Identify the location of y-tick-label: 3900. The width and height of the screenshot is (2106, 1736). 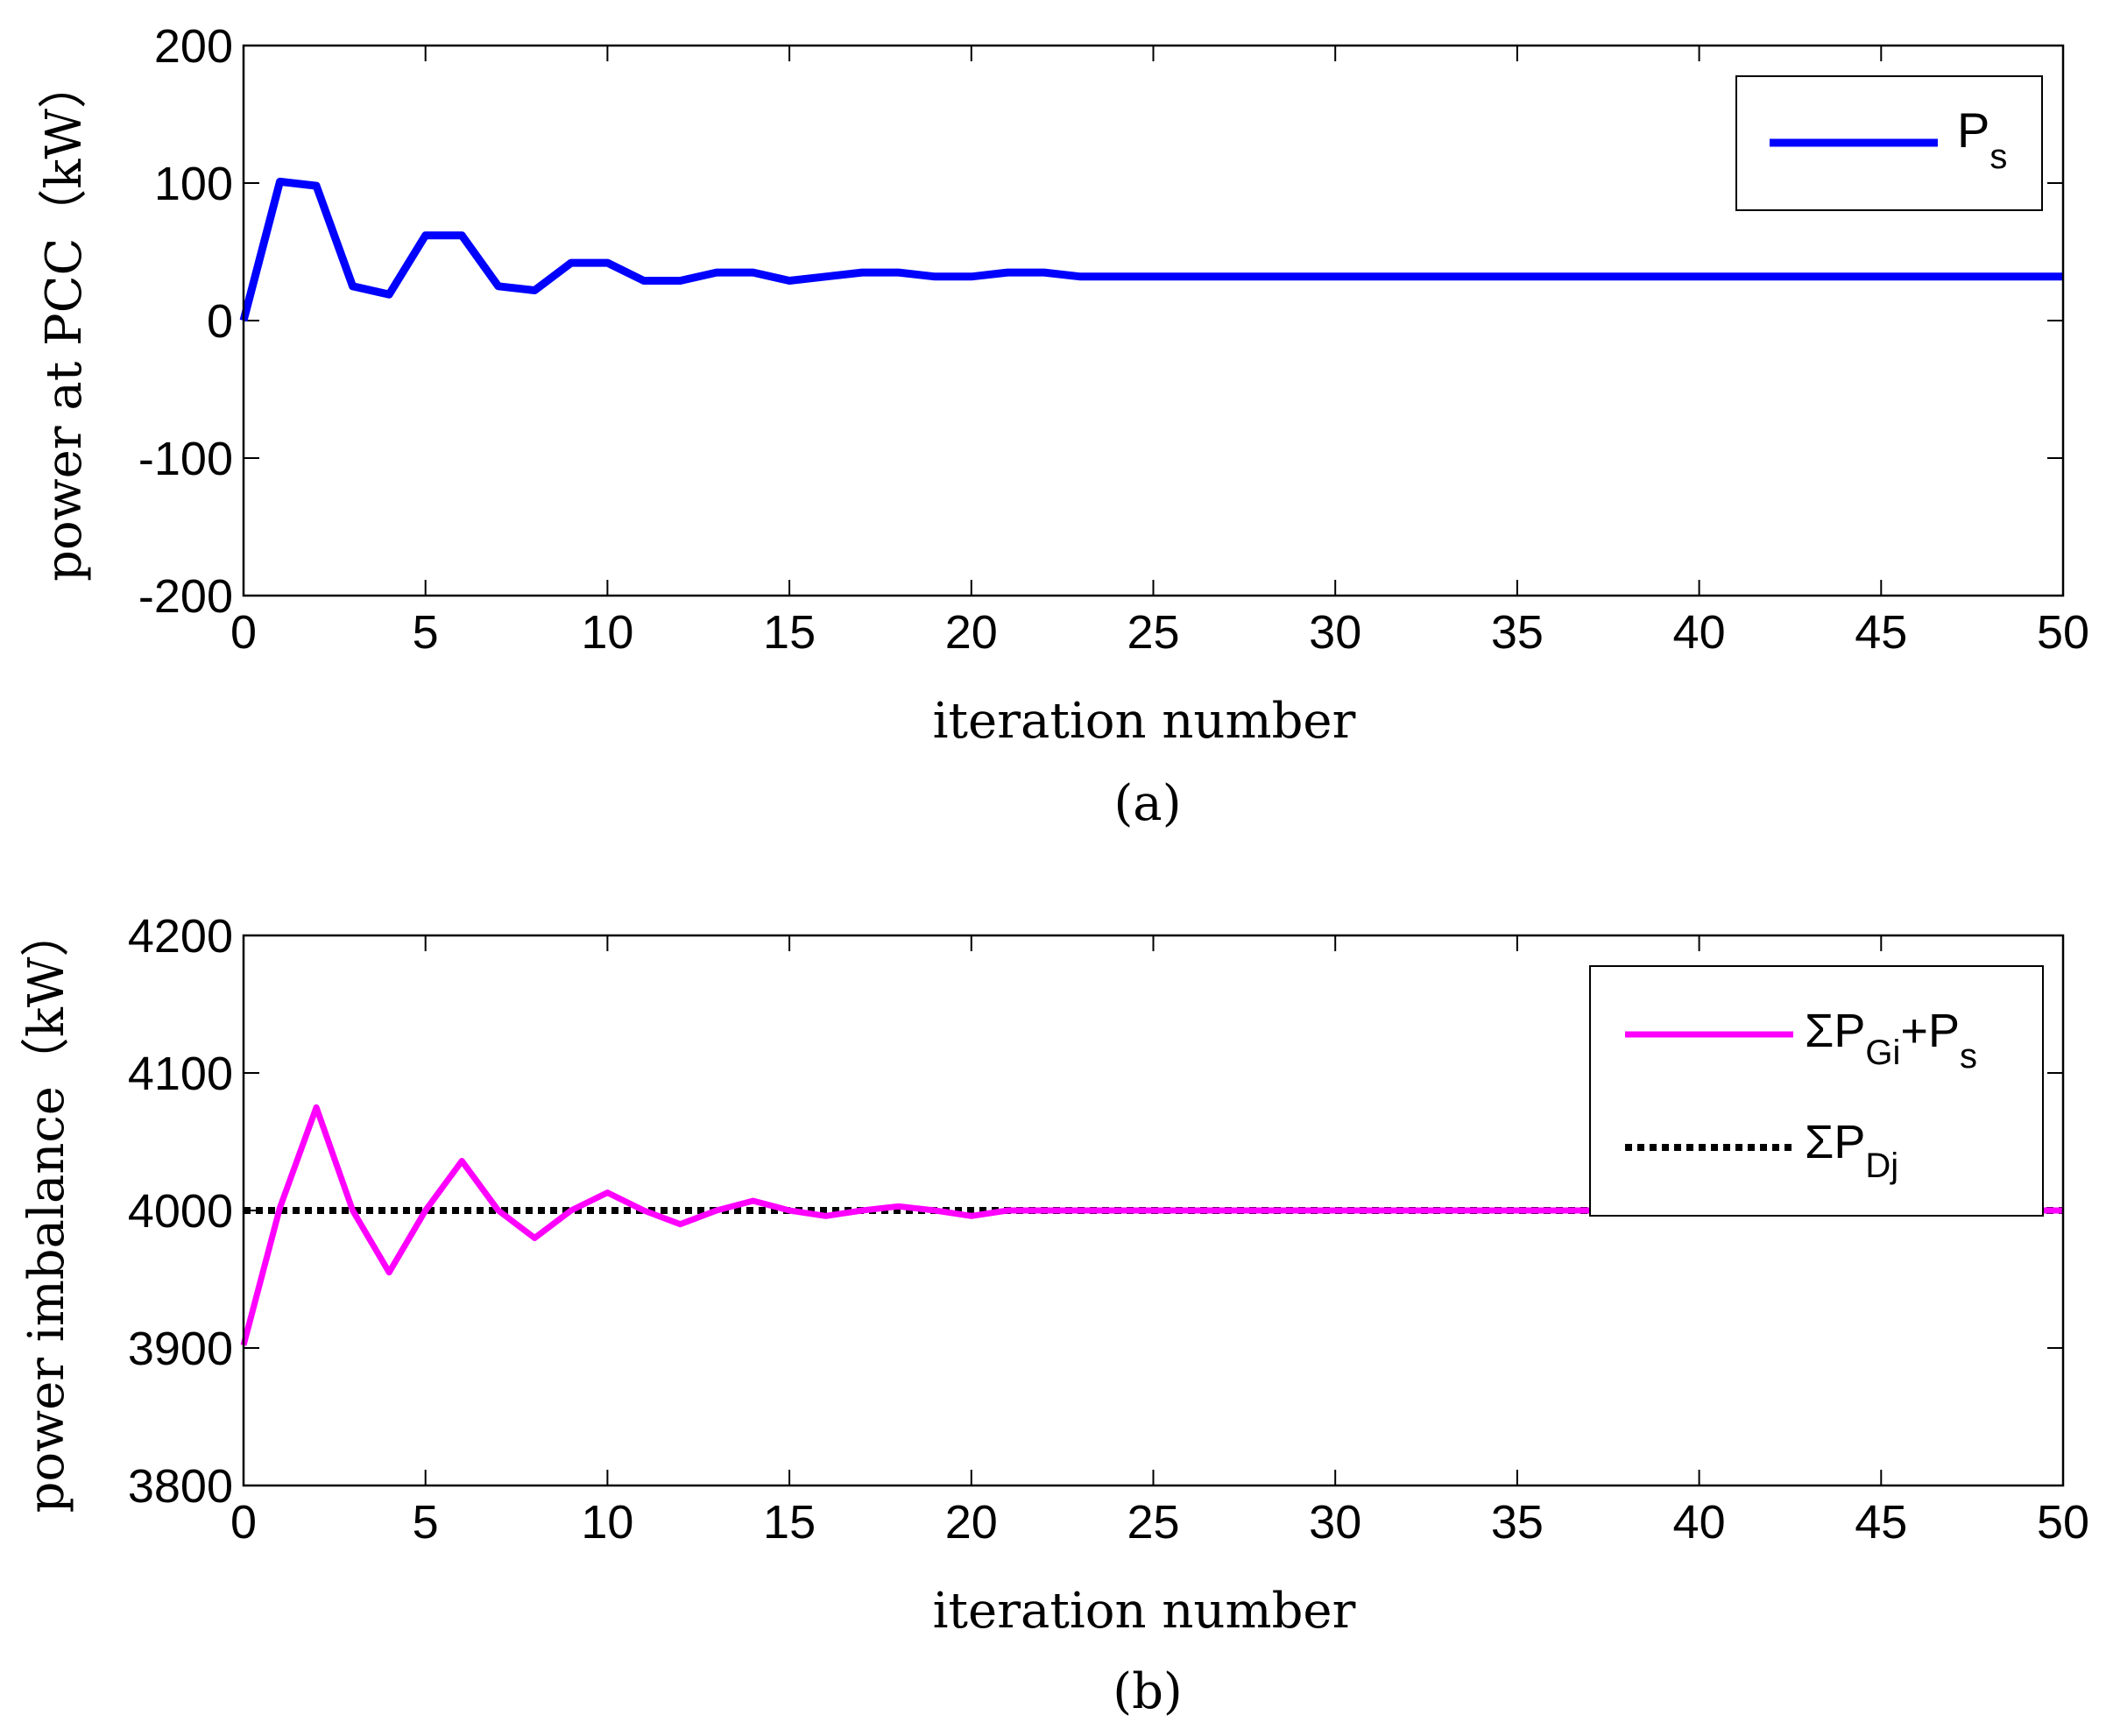
(181, 1349).